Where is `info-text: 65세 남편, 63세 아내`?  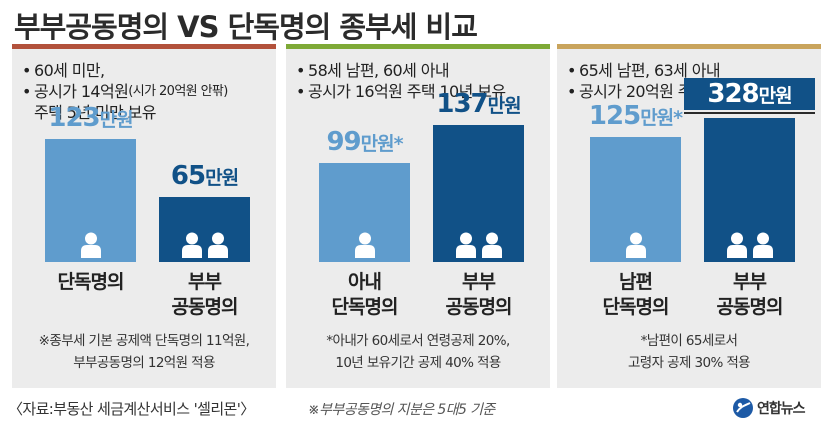 info-text: 65세 남편, 63세 아내 is located at coordinates (650, 70).